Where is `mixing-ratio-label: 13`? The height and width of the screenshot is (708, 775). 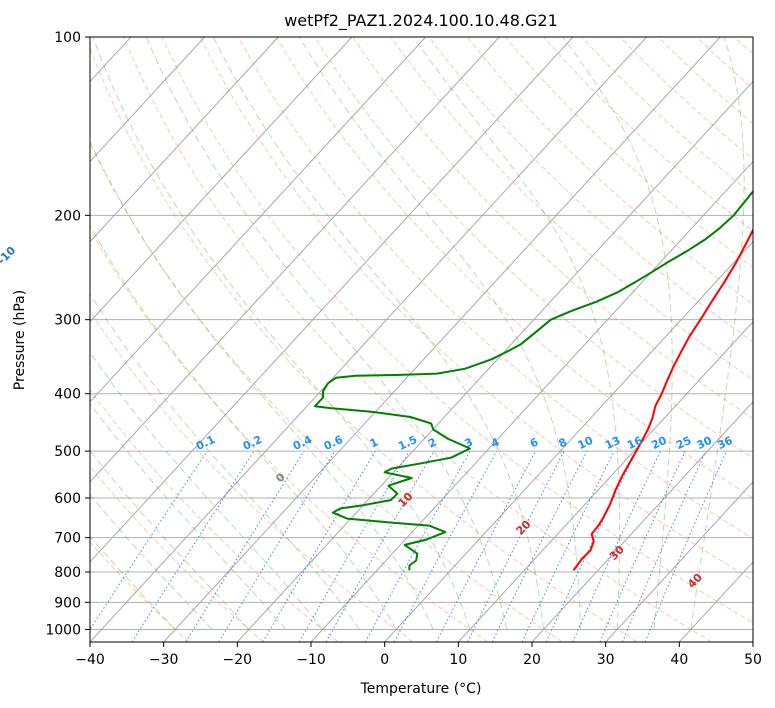
mixing-ratio-label: 13 is located at coordinates (612, 443).